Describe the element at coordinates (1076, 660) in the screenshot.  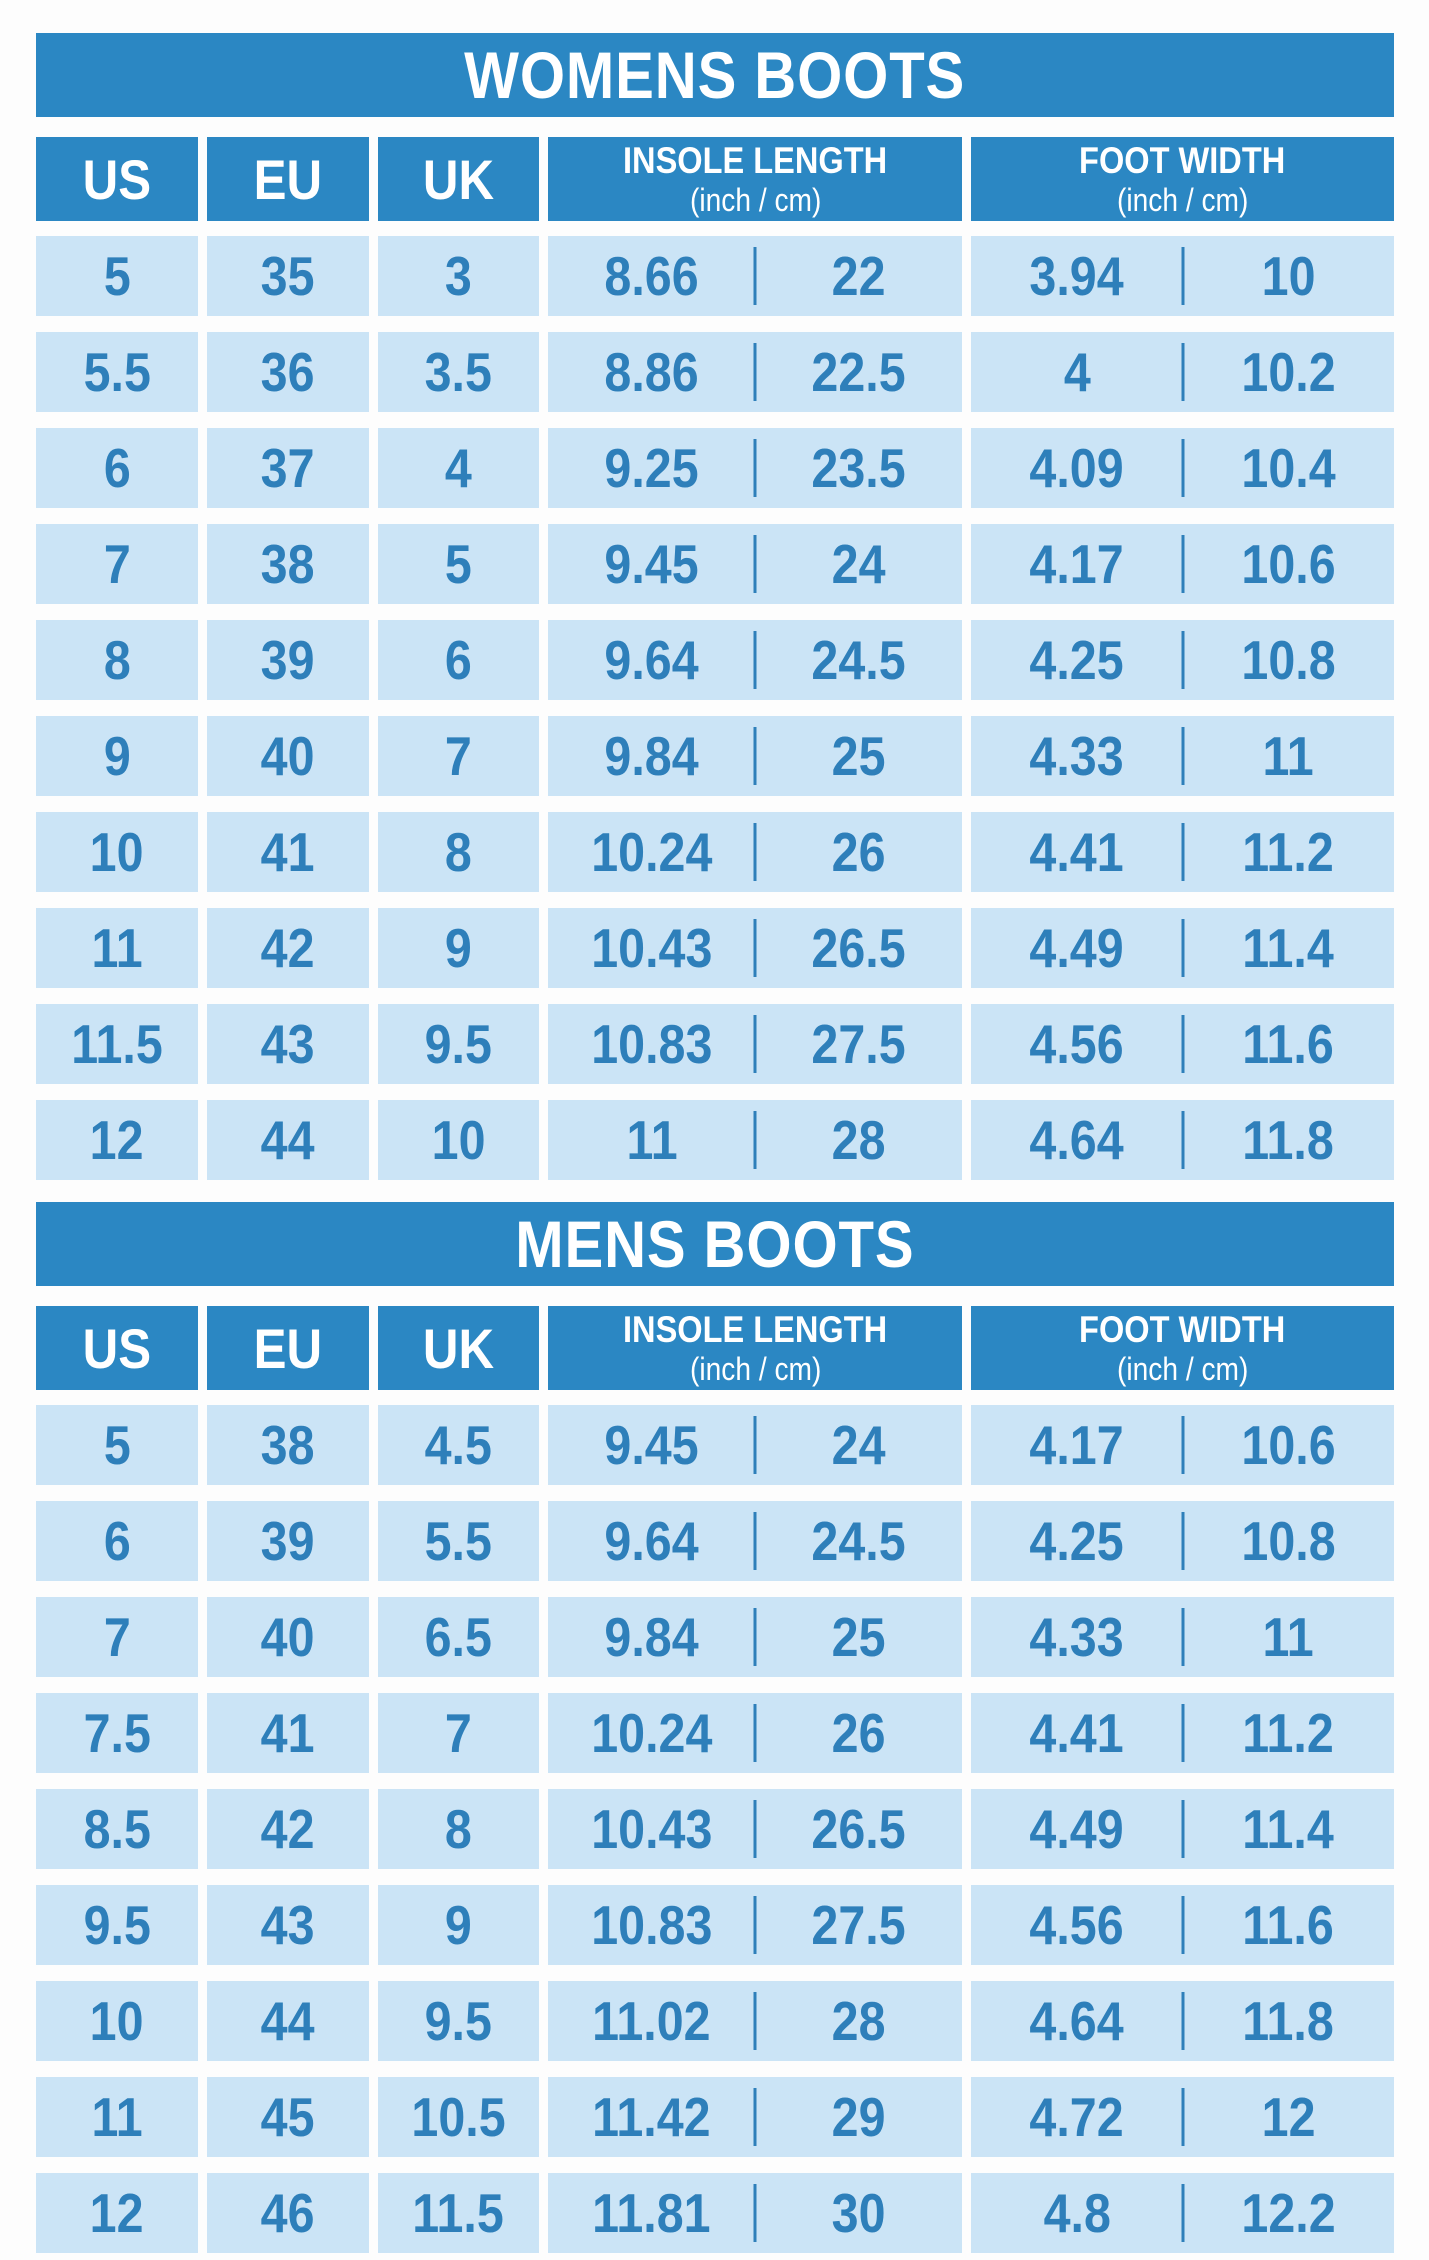
I see `inch-half: 4.25` at that location.